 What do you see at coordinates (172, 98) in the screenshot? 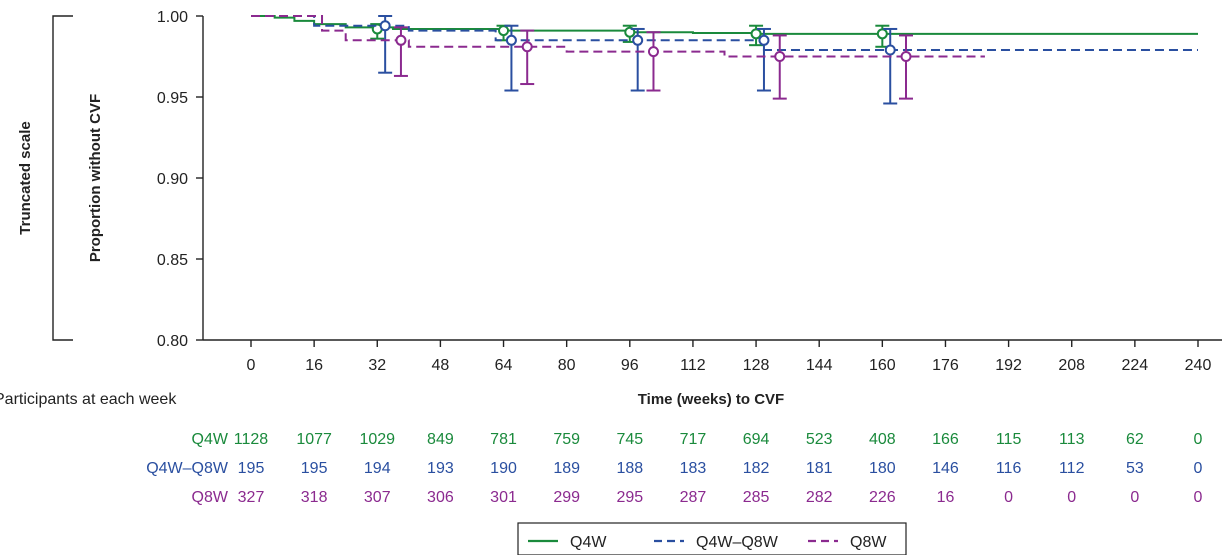
I see `y-tick-label-3: 0.95` at bounding box center [172, 98].